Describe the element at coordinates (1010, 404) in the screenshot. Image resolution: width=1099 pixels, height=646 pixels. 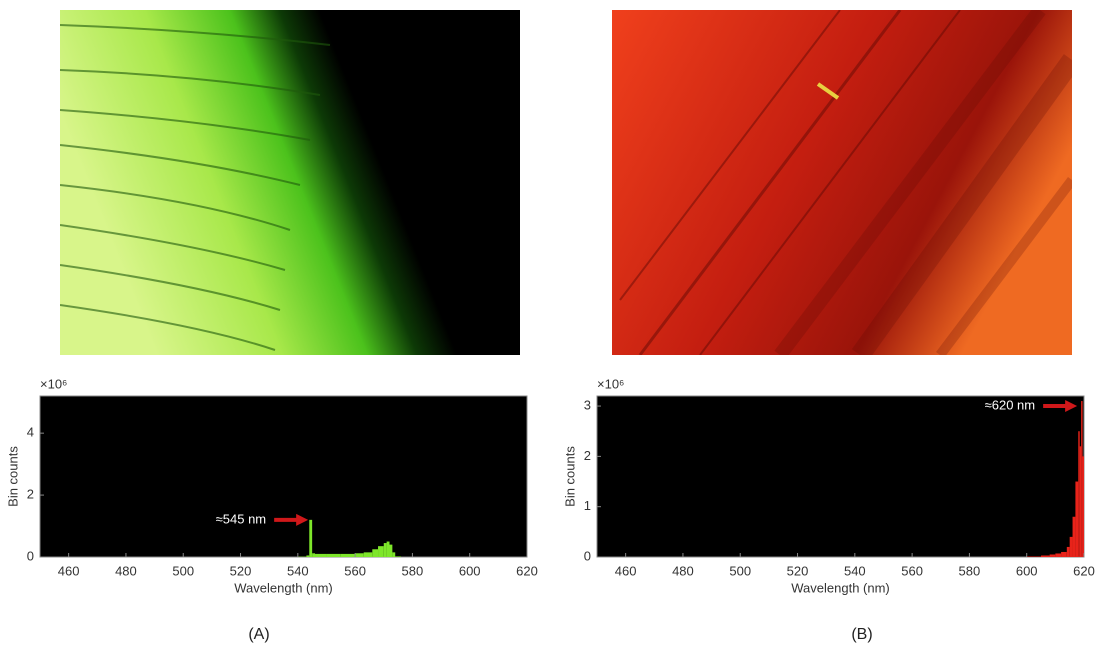
I see `annotation: ≈620 nm` at that location.